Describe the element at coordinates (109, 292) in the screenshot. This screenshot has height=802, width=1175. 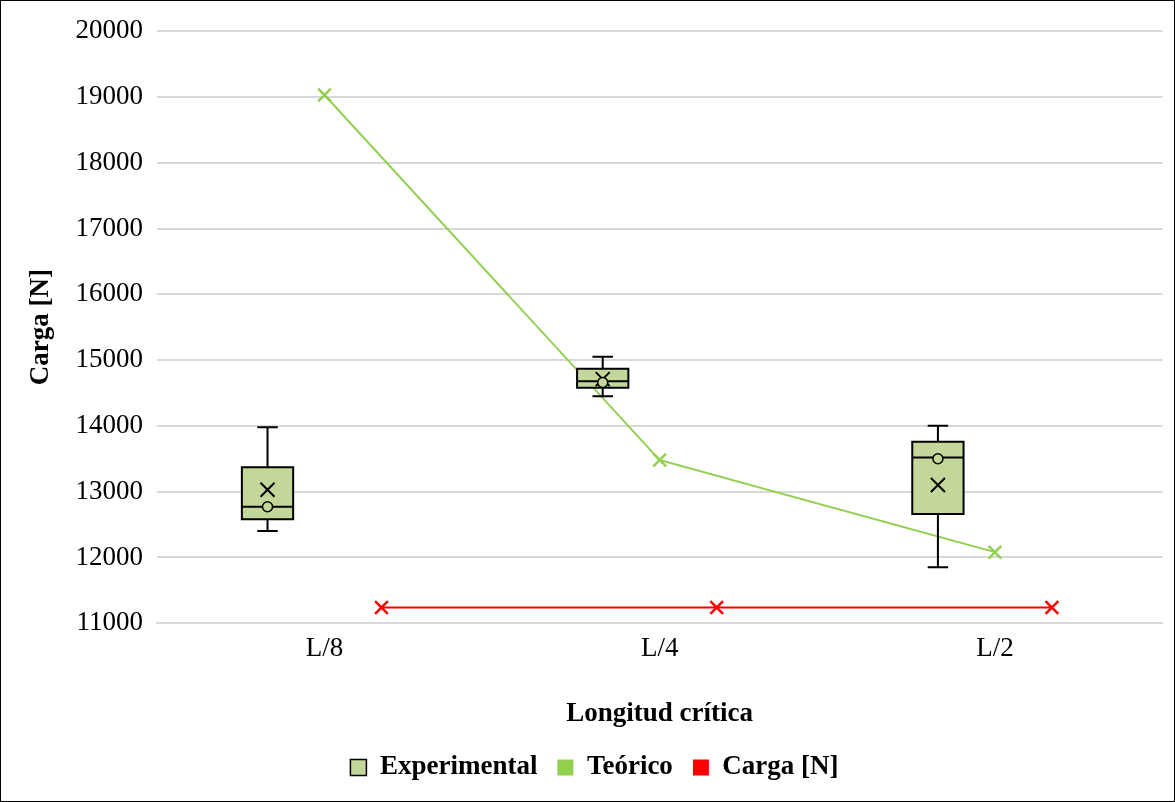
I see `y-tick-label: 16000` at that location.